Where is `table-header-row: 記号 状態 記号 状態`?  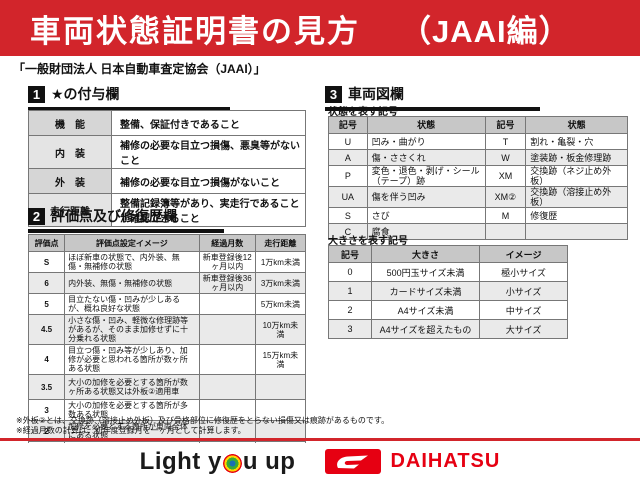 table-header-row: 記号 状態 記号 状態 is located at coordinates (478, 125).